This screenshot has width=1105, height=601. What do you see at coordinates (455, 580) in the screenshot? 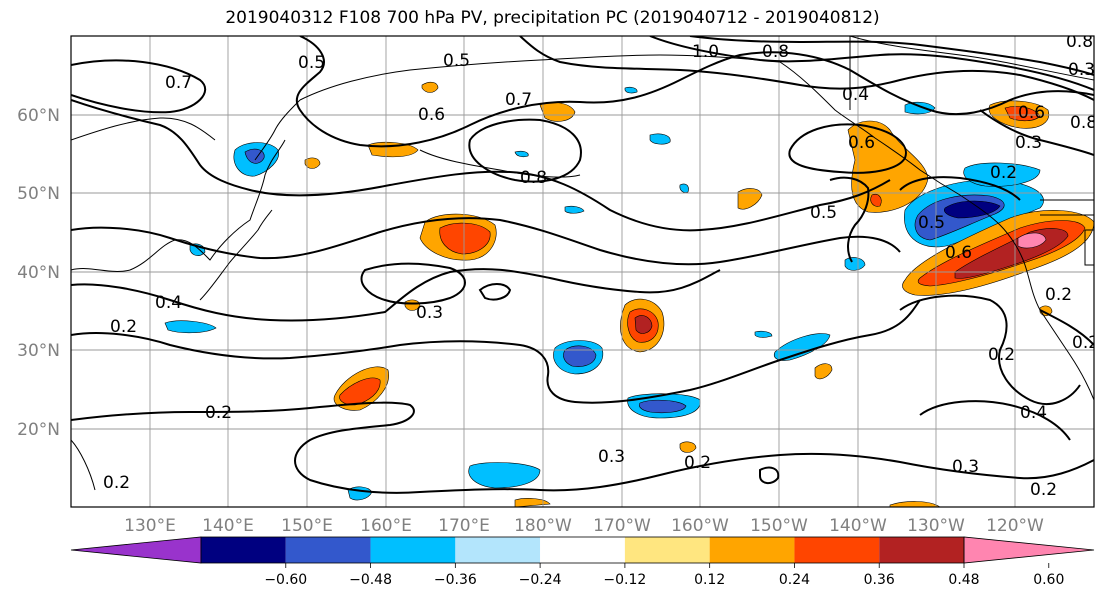
I see `colorbar-tick-label: −0.36` at bounding box center [455, 580].